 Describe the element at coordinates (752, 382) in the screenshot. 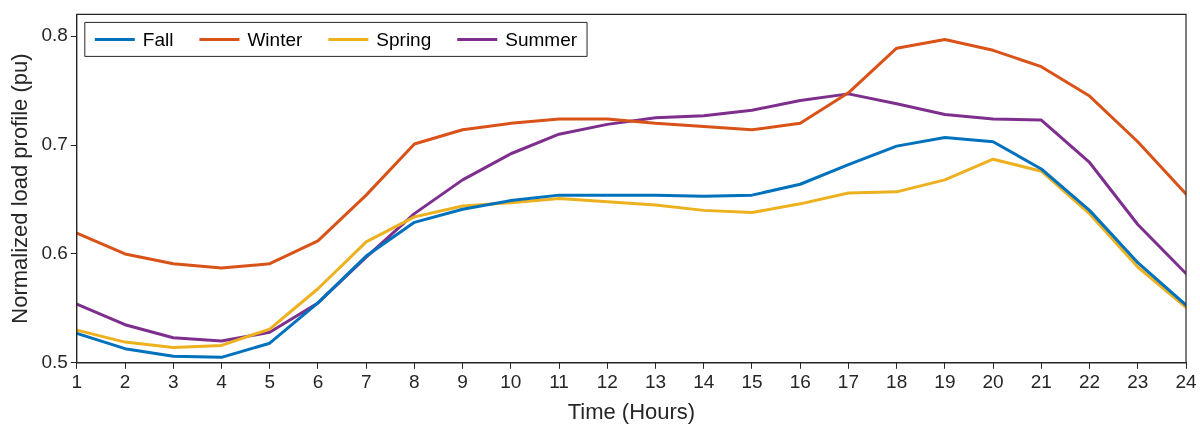

I see `x-tick-label: 15` at that location.